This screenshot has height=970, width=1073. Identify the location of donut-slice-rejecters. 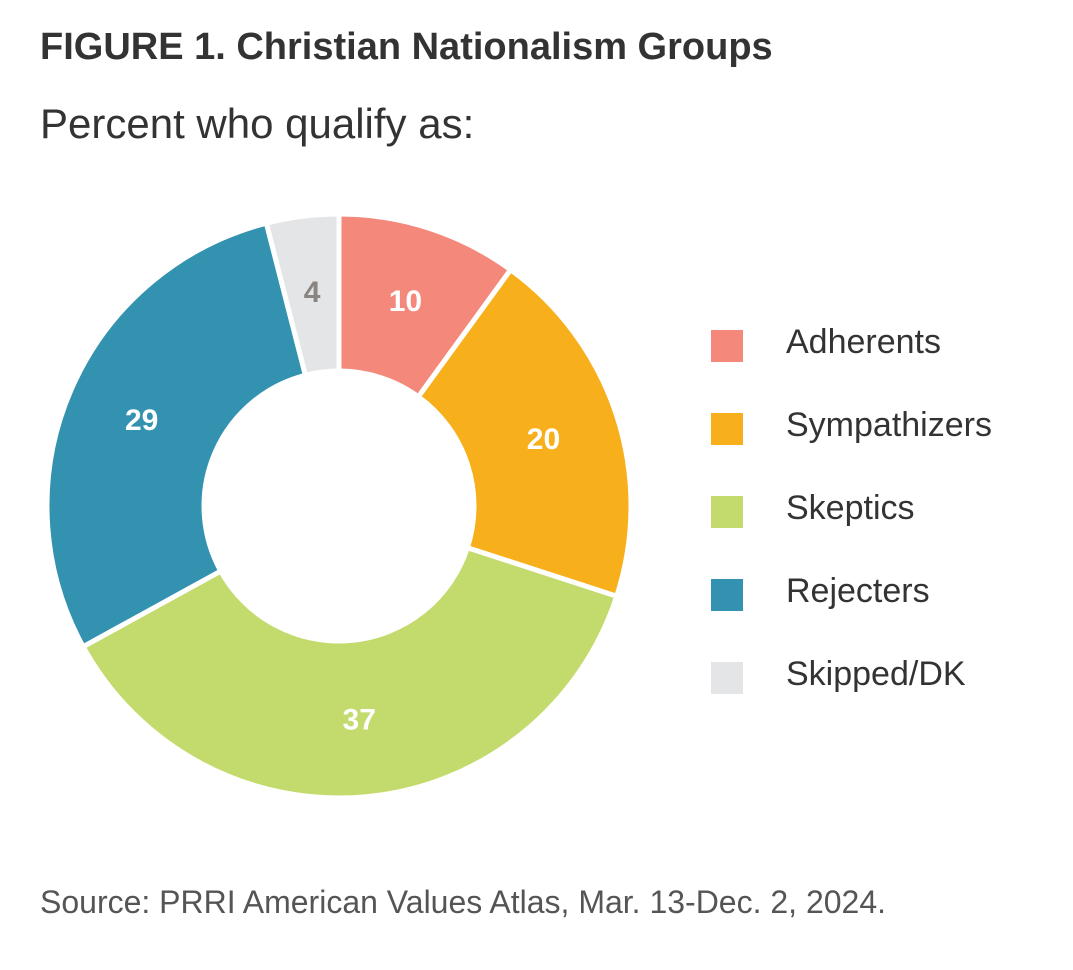
(176, 435).